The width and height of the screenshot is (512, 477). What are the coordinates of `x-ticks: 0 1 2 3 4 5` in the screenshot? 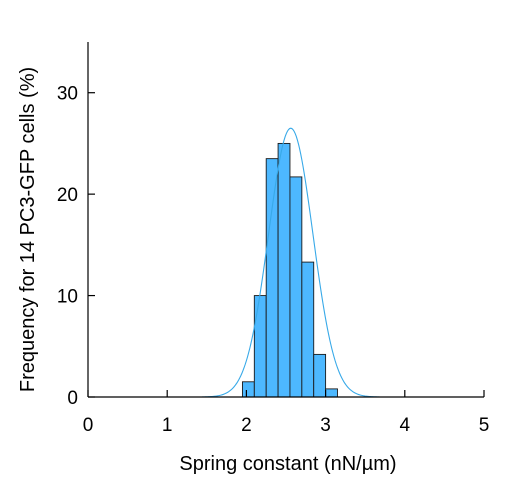 It's located at (286, 413).